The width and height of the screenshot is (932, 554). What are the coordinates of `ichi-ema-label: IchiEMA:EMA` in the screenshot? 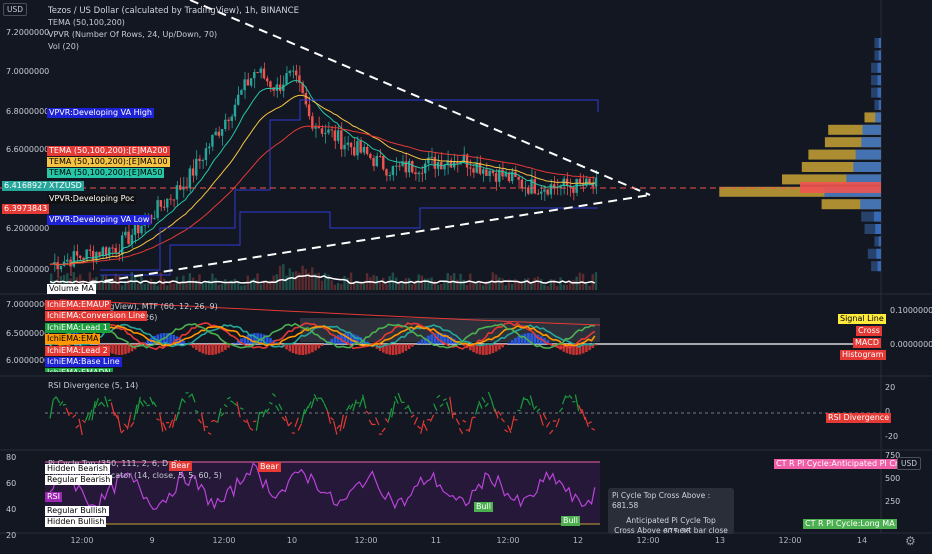 It's located at (72, 339).